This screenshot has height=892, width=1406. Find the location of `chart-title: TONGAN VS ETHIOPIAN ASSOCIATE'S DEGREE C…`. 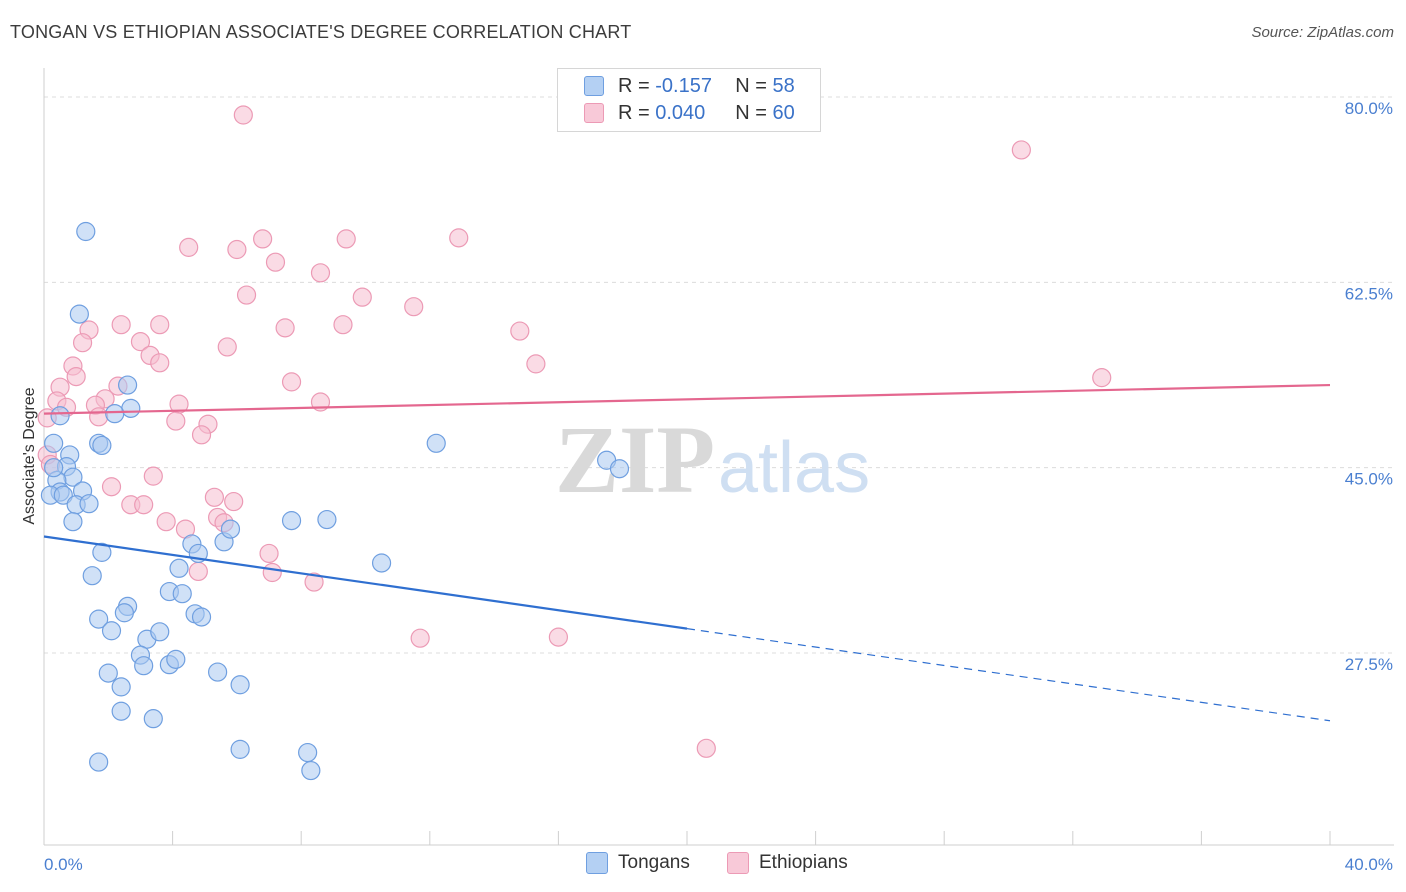

chart-title: TONGAN VS ETHIOPIAN ASSOCIATE'S DEGREE C… is located at coordinates (321, 32).